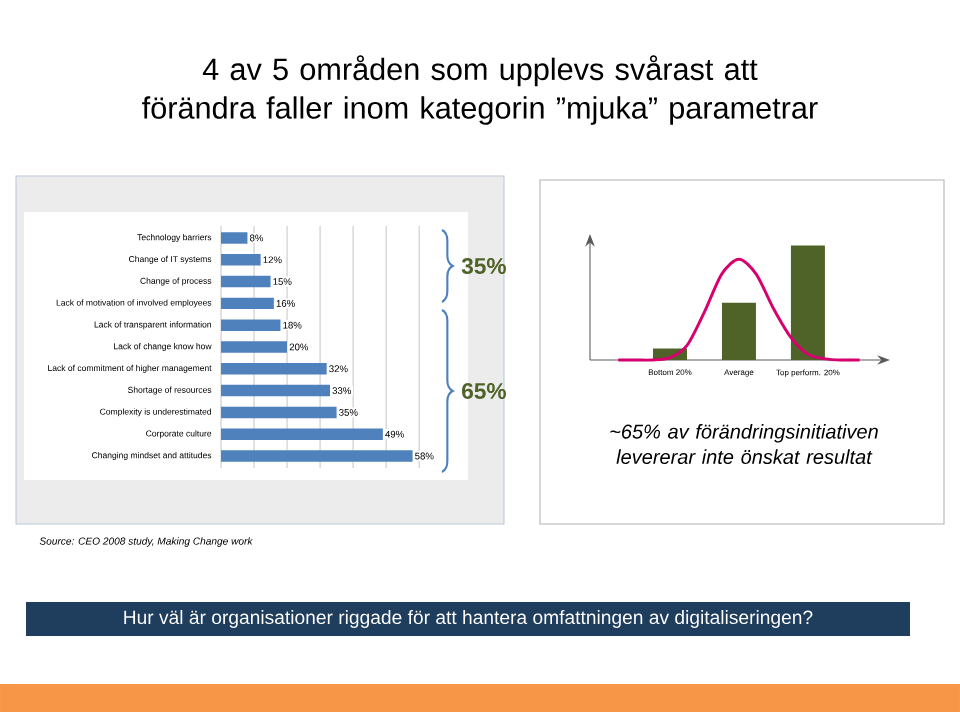 The image size is (960, 720). Describe the element at coordinates (744, 444) in the screenshot. I see `text: ~65% av förändringsinitiativen levererar inte önskat resultat` at that location.